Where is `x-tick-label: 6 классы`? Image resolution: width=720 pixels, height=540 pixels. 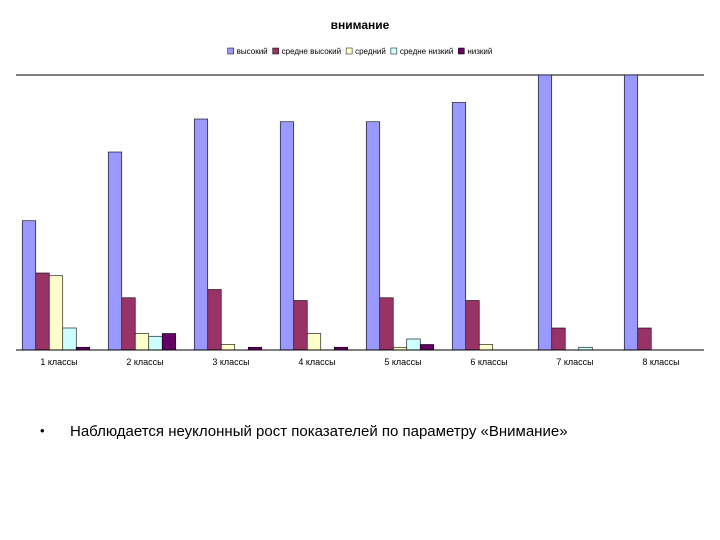 x-tick-label: 6 классы is located at coordinates (488, 362).